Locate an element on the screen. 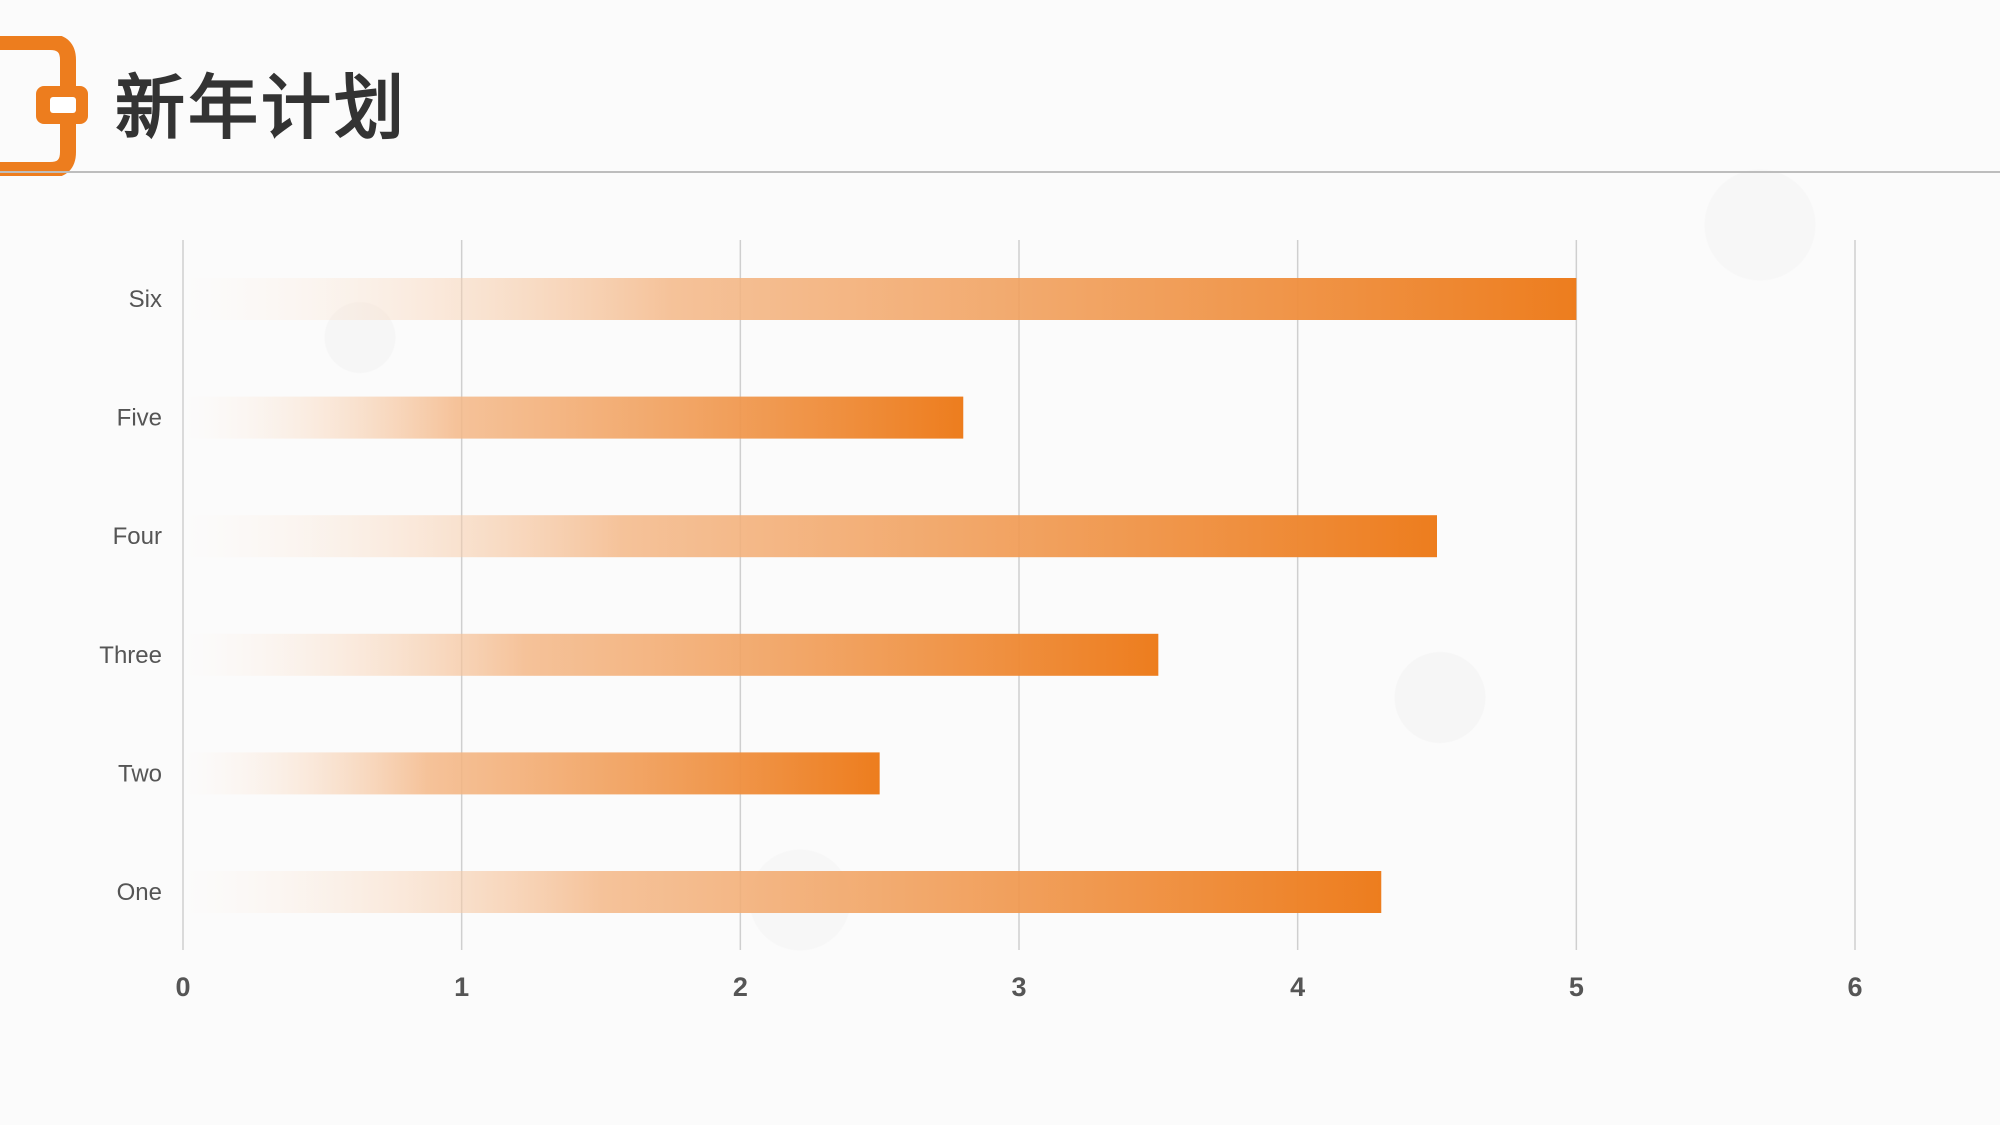 The width and height of the screenshot is (2000, 1125). x-tick-labels: 0 1 2 3 4 5 6 is located at coordinates (1018, 987).